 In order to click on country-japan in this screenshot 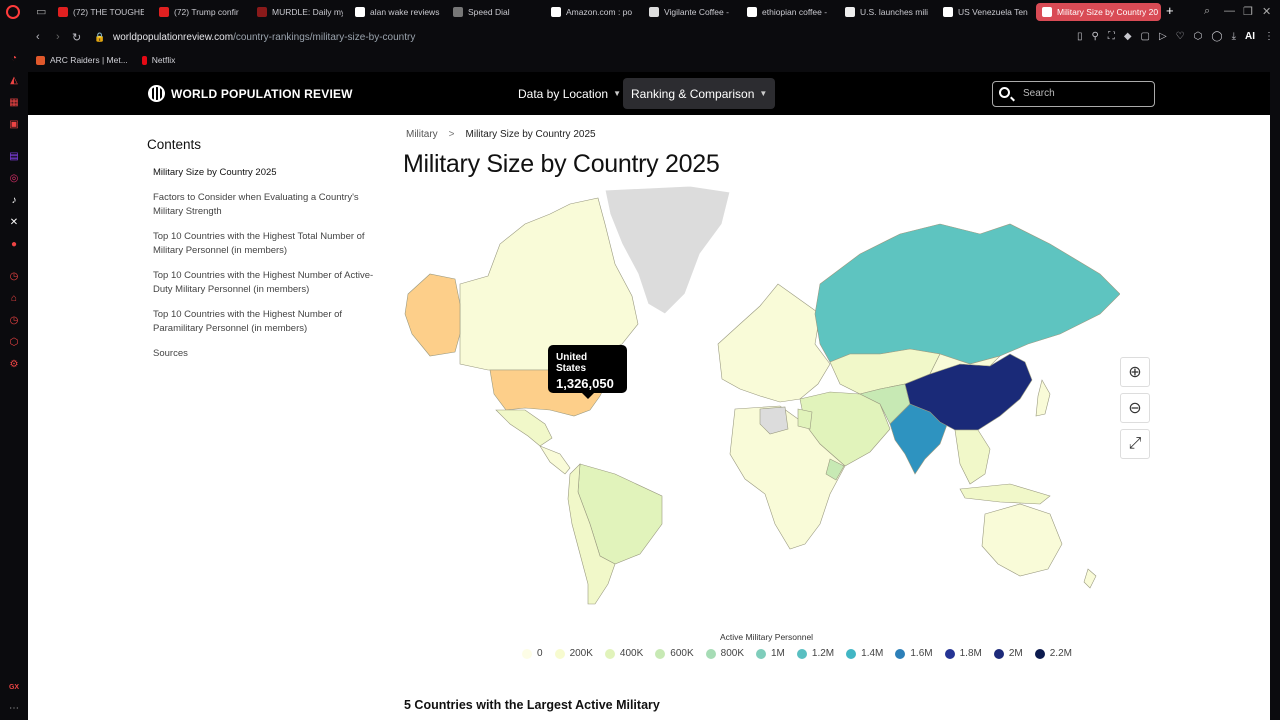, I will do `click(1043, 398)`.